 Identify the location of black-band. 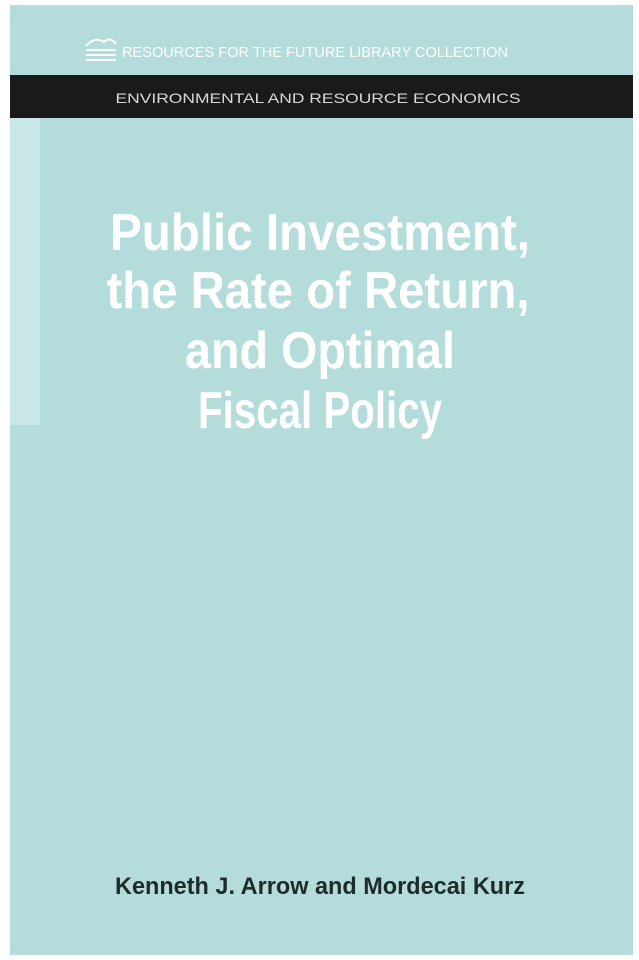
(321, 96).